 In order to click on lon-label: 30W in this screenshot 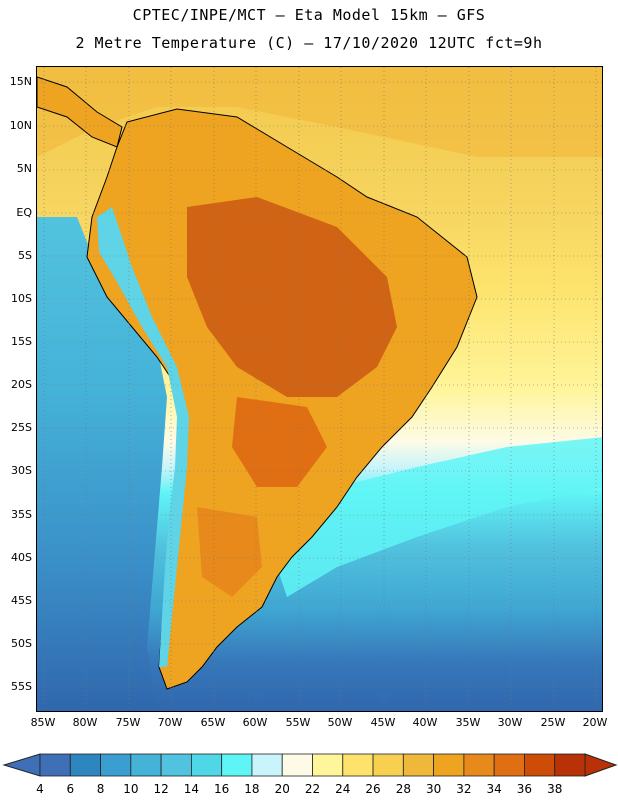, I will do `click(510, 722)`.